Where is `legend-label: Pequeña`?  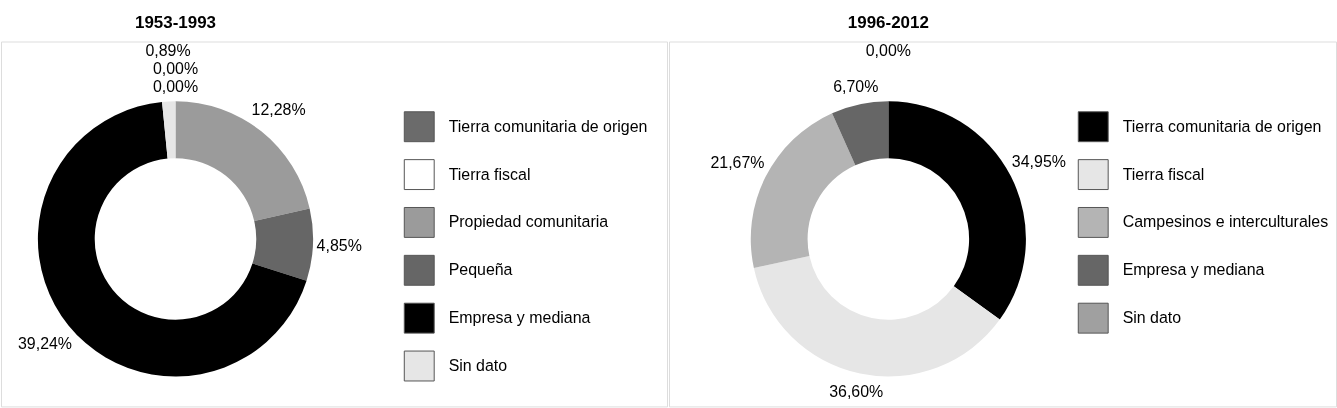
legend-label: Pequeña is located at coordinates (480, 270).